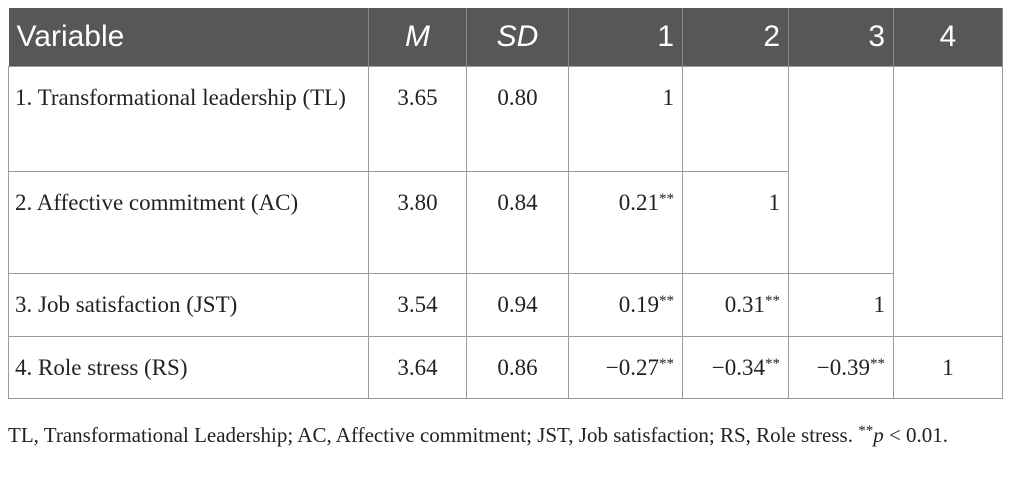  Describe the element at coordinates (866, 431) in the screenshot. I see `note-marker: **` at that location.